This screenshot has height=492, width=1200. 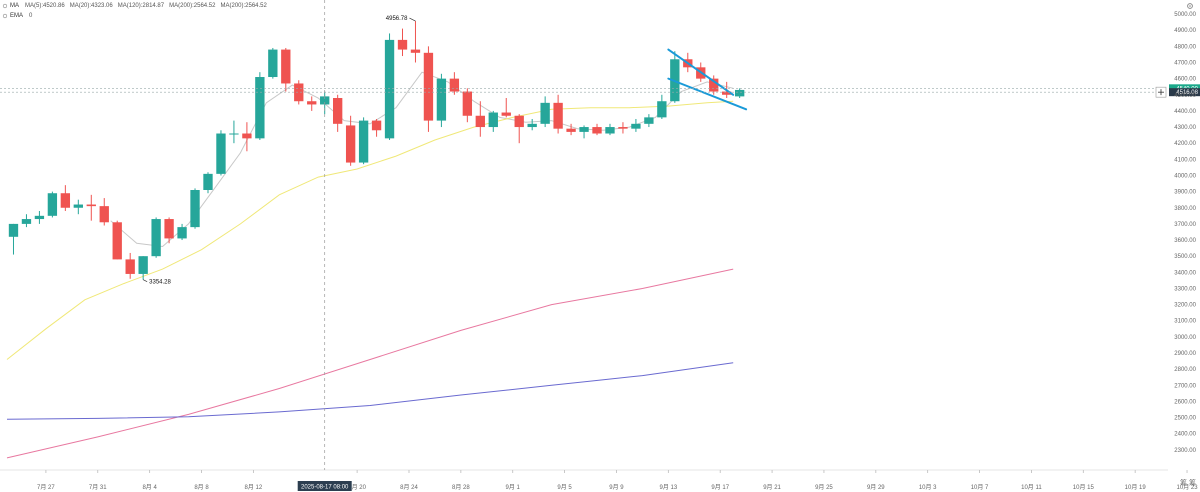 What do you see at coordinates (357, 487) in the screenshot?
I see `x-tick-label: 8月 20` at bounding box center [357, 487].